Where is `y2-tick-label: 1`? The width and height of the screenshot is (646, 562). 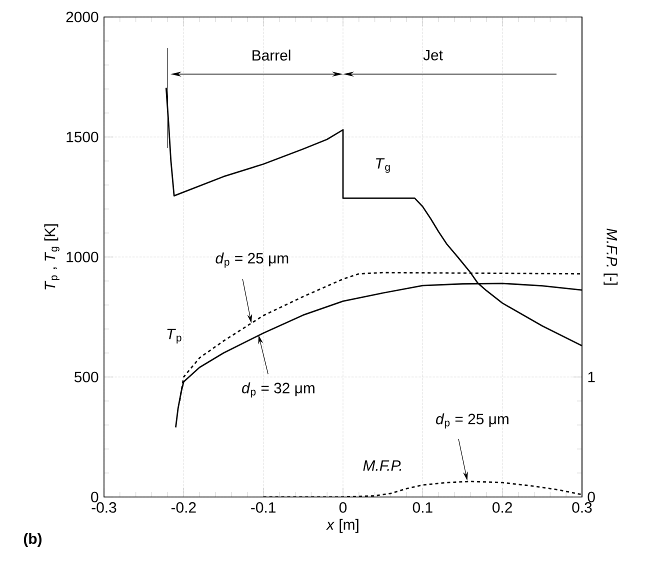 y2-tick-label: 1 is located at coordinates (591, 377).